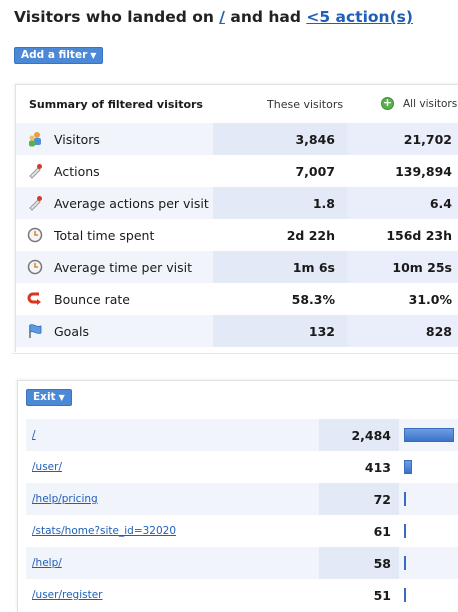 Image resolution: width=458 pixels, height=612 pixels. I want to click on goals-flag-icon, so click(35, 331).